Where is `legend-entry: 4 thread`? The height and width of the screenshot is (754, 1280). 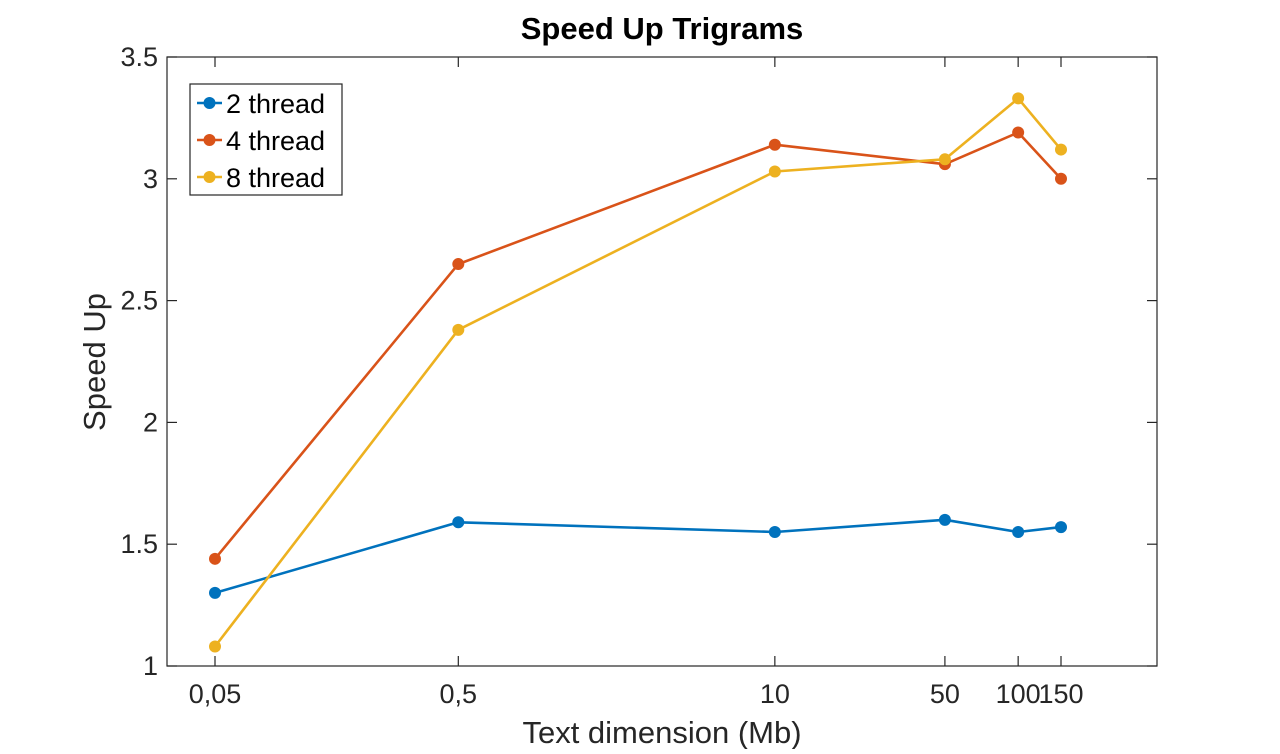
legend-entry: 4 thread is located at coordinates (261, 141).